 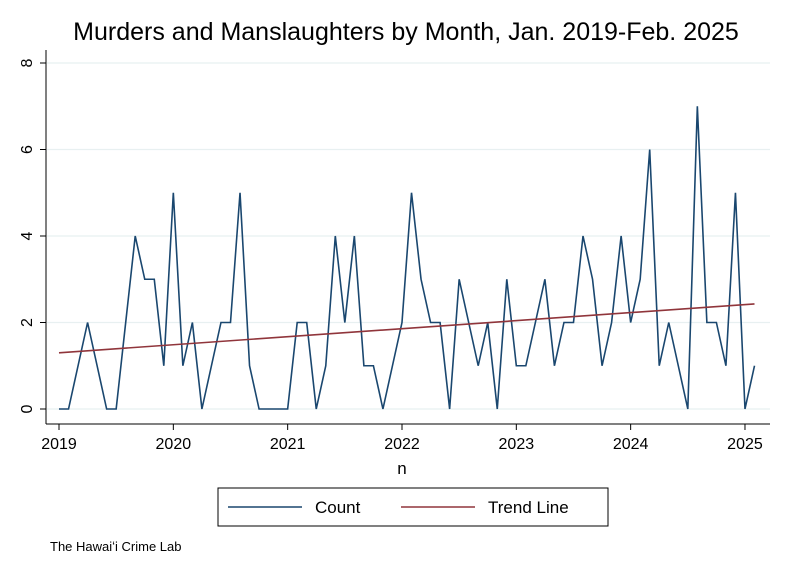 I want to click on x-tick-label: 2024, so click(x=631, y=444).